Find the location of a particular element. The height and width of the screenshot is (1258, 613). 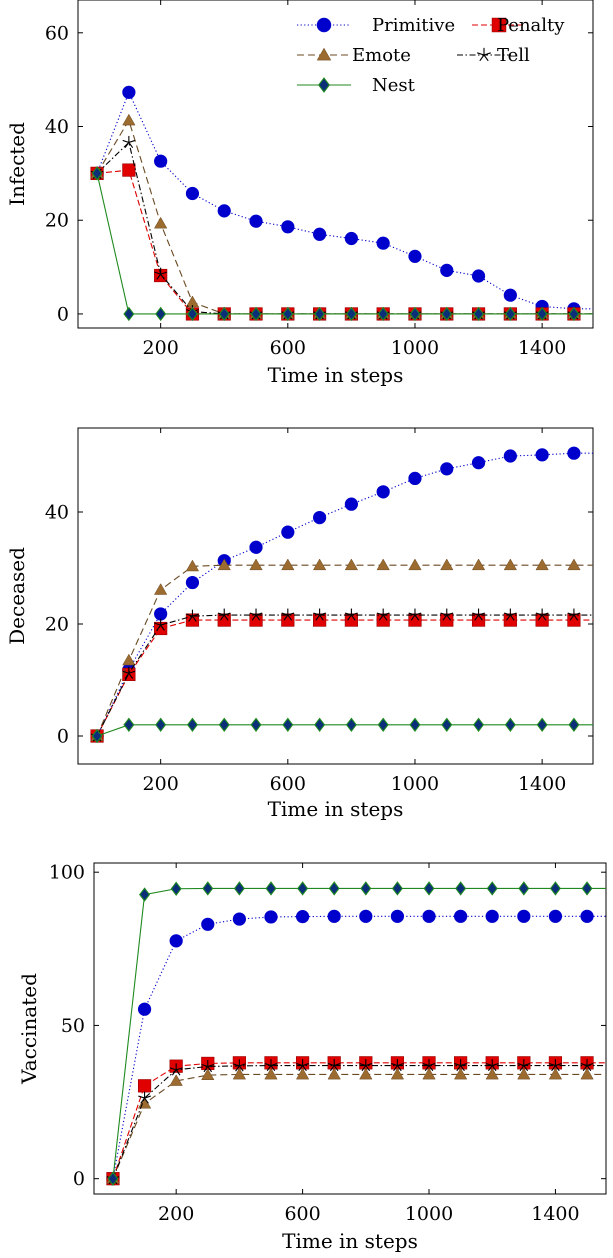

y-tick-label: 20 is located at coordinates (57, 625).